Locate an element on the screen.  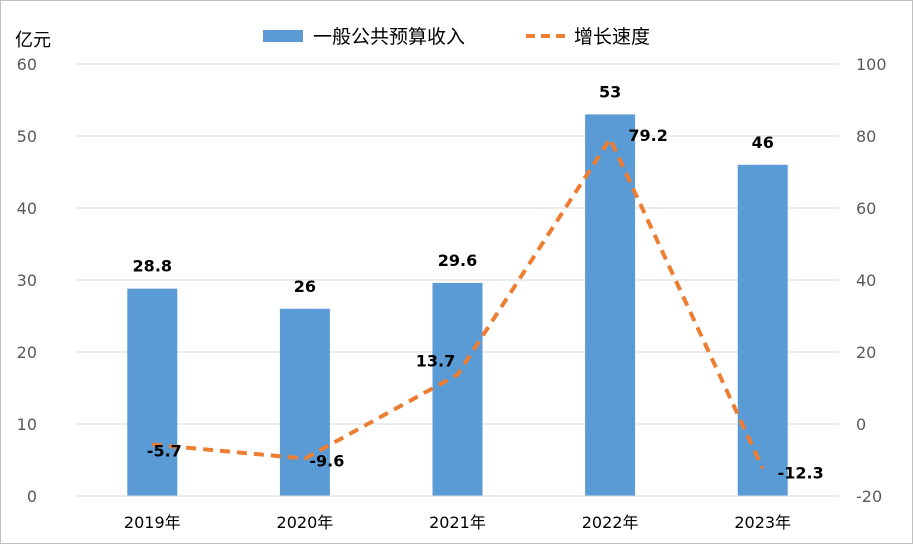
y-left-tick-label: 60 is located at coordinates (27, 64).